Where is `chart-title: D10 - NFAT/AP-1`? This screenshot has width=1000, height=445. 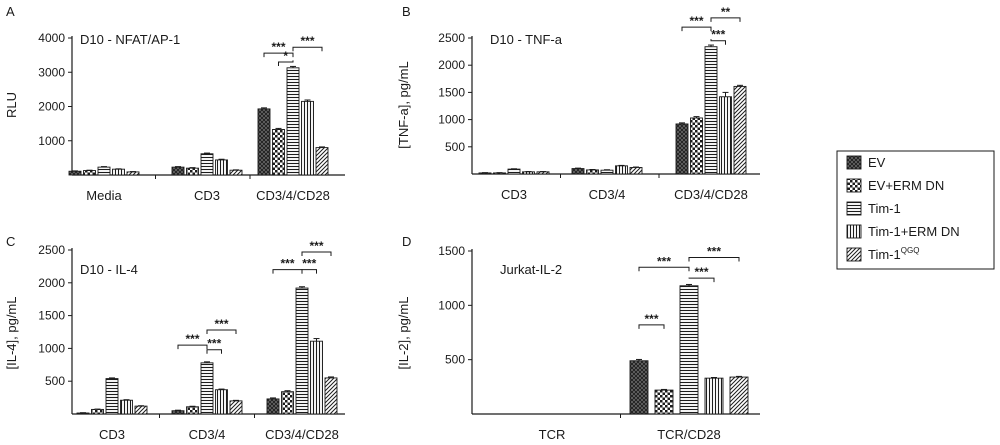
chart-title: D10 - NFAT/AP-1 is located at coordinates (130, 39).